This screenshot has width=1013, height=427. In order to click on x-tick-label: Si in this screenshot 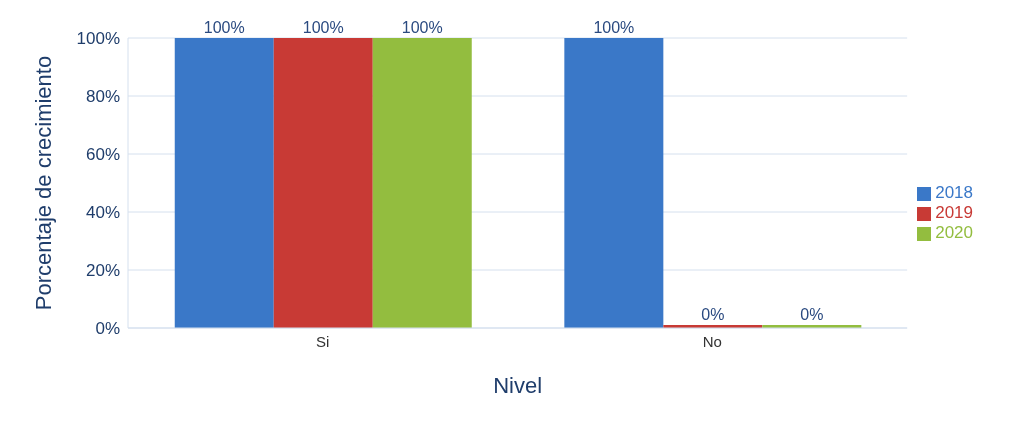, I will do `click(323, 341)`.